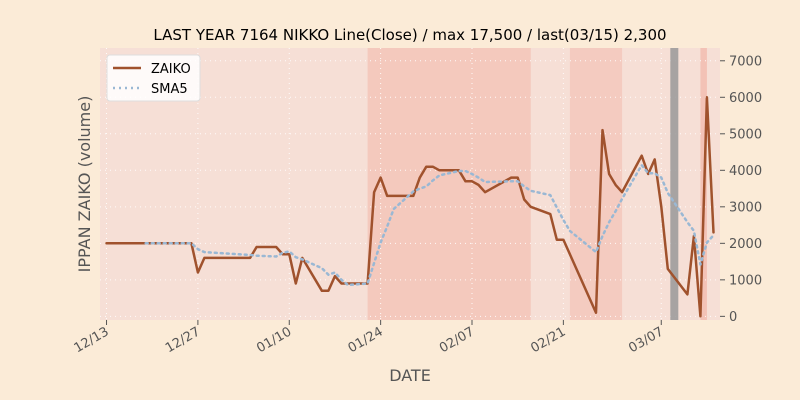 The height and width of the screenshot is (400, 800). Describe the element at coordinates (745, 171) in the screenshot. I see `y-tick-label-4: 4000` at that location.